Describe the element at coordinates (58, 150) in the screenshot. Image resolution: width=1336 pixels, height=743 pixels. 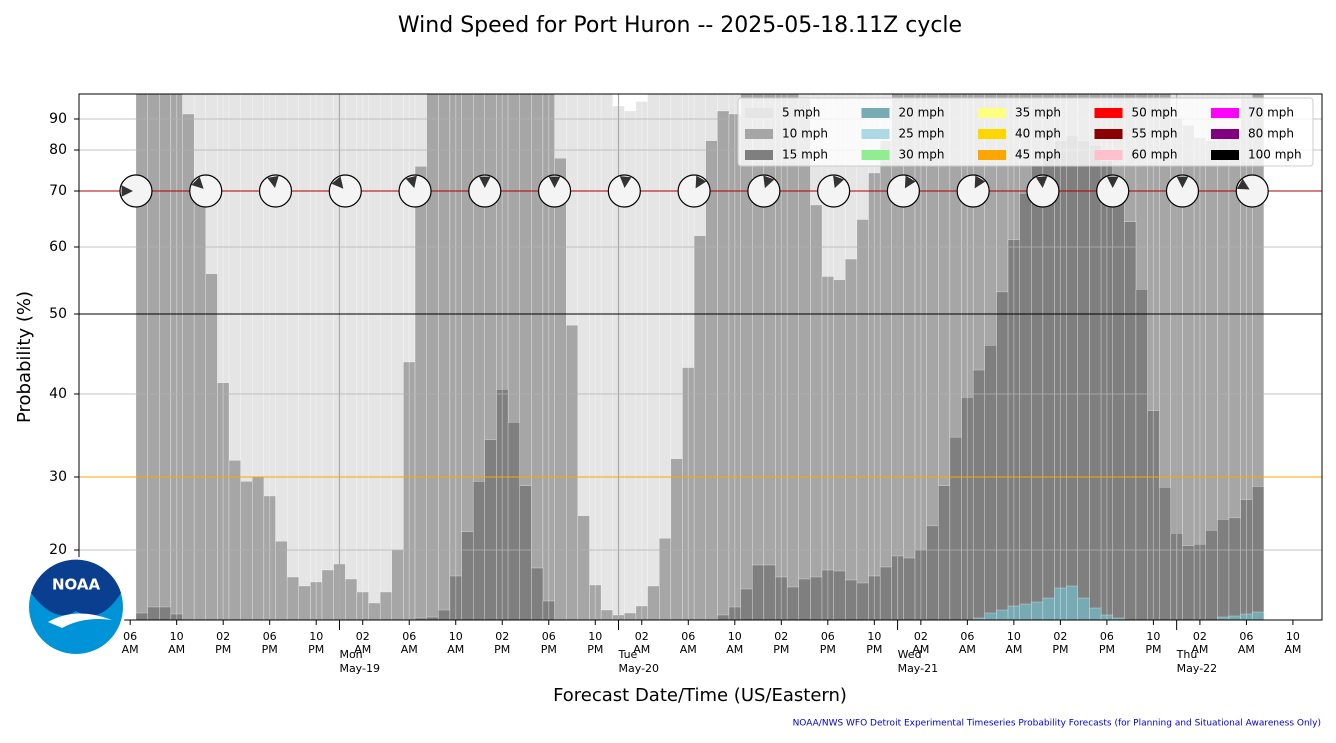
I see `y-tick-label: 80` at that location.